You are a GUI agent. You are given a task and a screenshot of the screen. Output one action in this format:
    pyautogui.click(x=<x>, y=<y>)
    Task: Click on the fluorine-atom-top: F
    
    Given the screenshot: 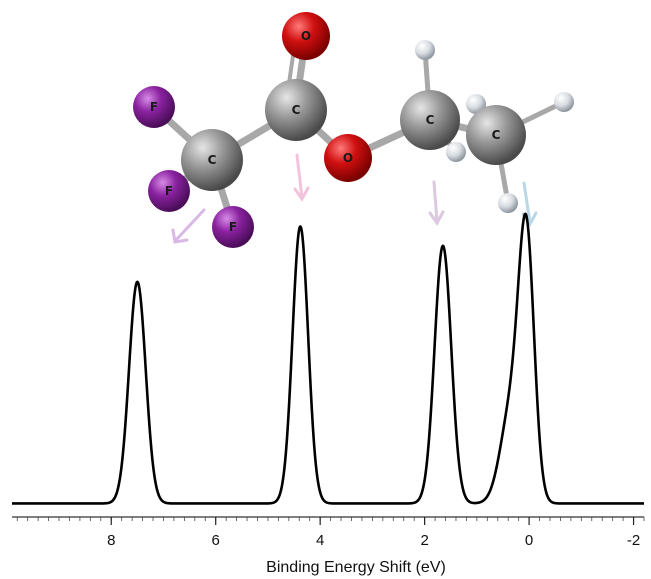 What is the action you would take?
    pyautogui.click(x=154, y=107)
    